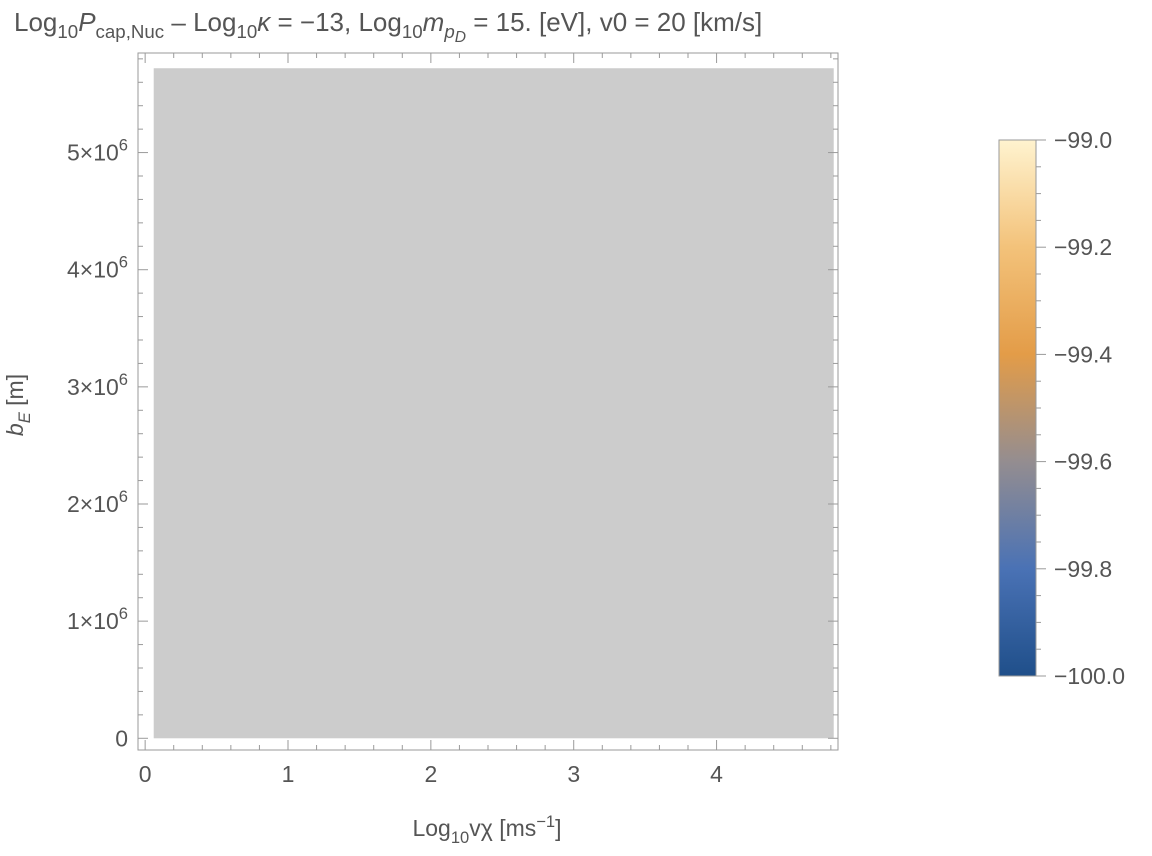 The width and height of the screenshot is (1152, 856). Describe the element at coordinates (1017, 408) in the screenshot. I see `colorbar-gradient` at that location.